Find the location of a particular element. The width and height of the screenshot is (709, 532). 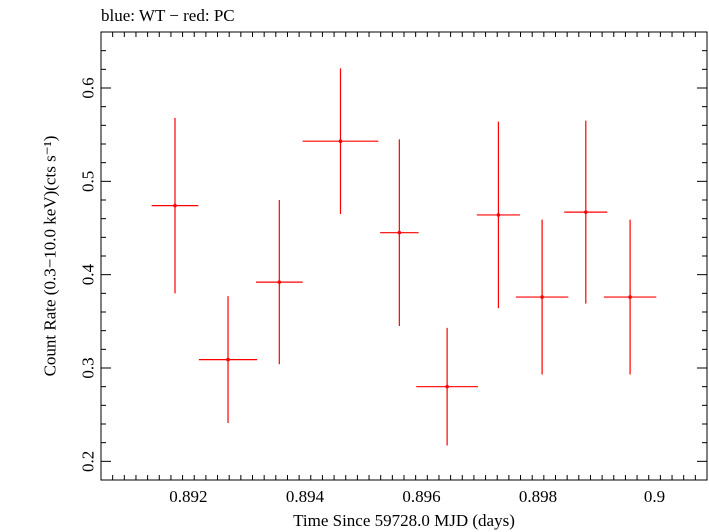

y-tick-label: 0.6 is located at coordinates (88, 87).